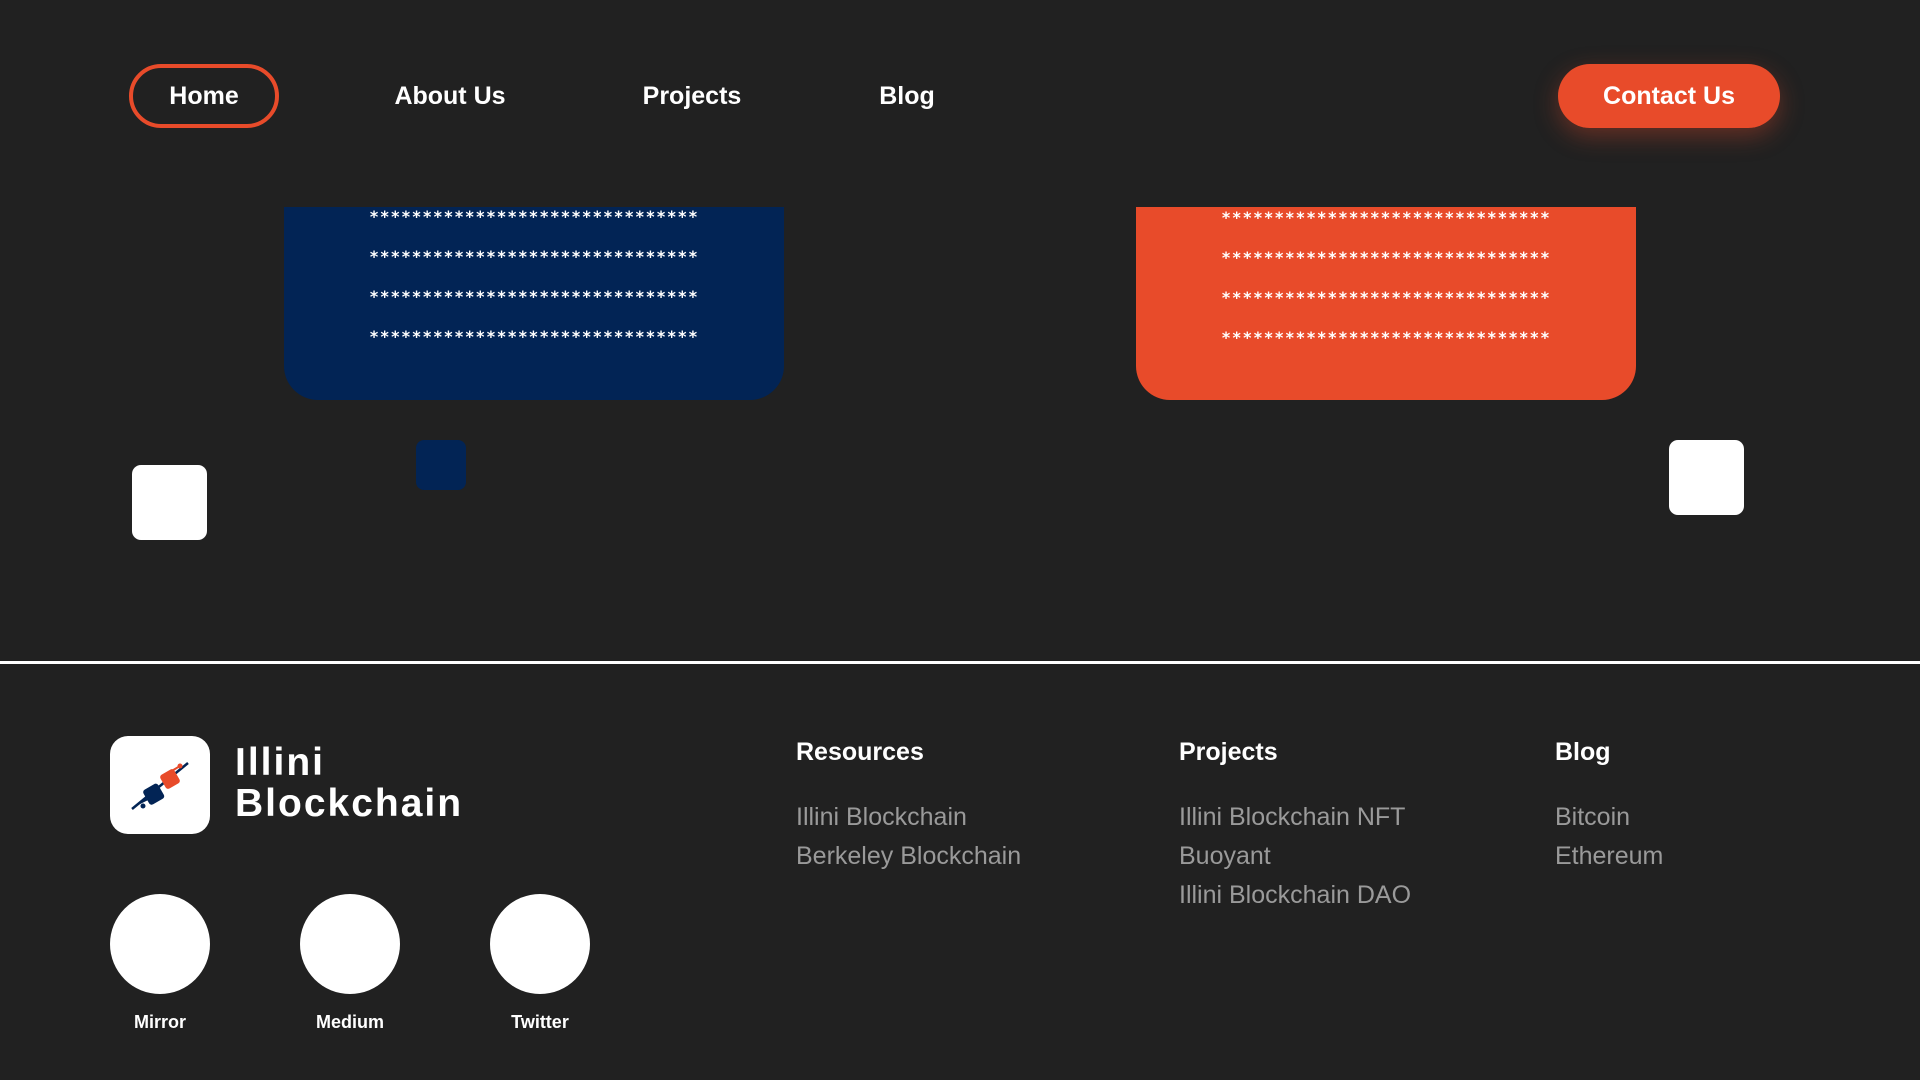  I want to click on social-mirror: Mirror, so click(160, 963).